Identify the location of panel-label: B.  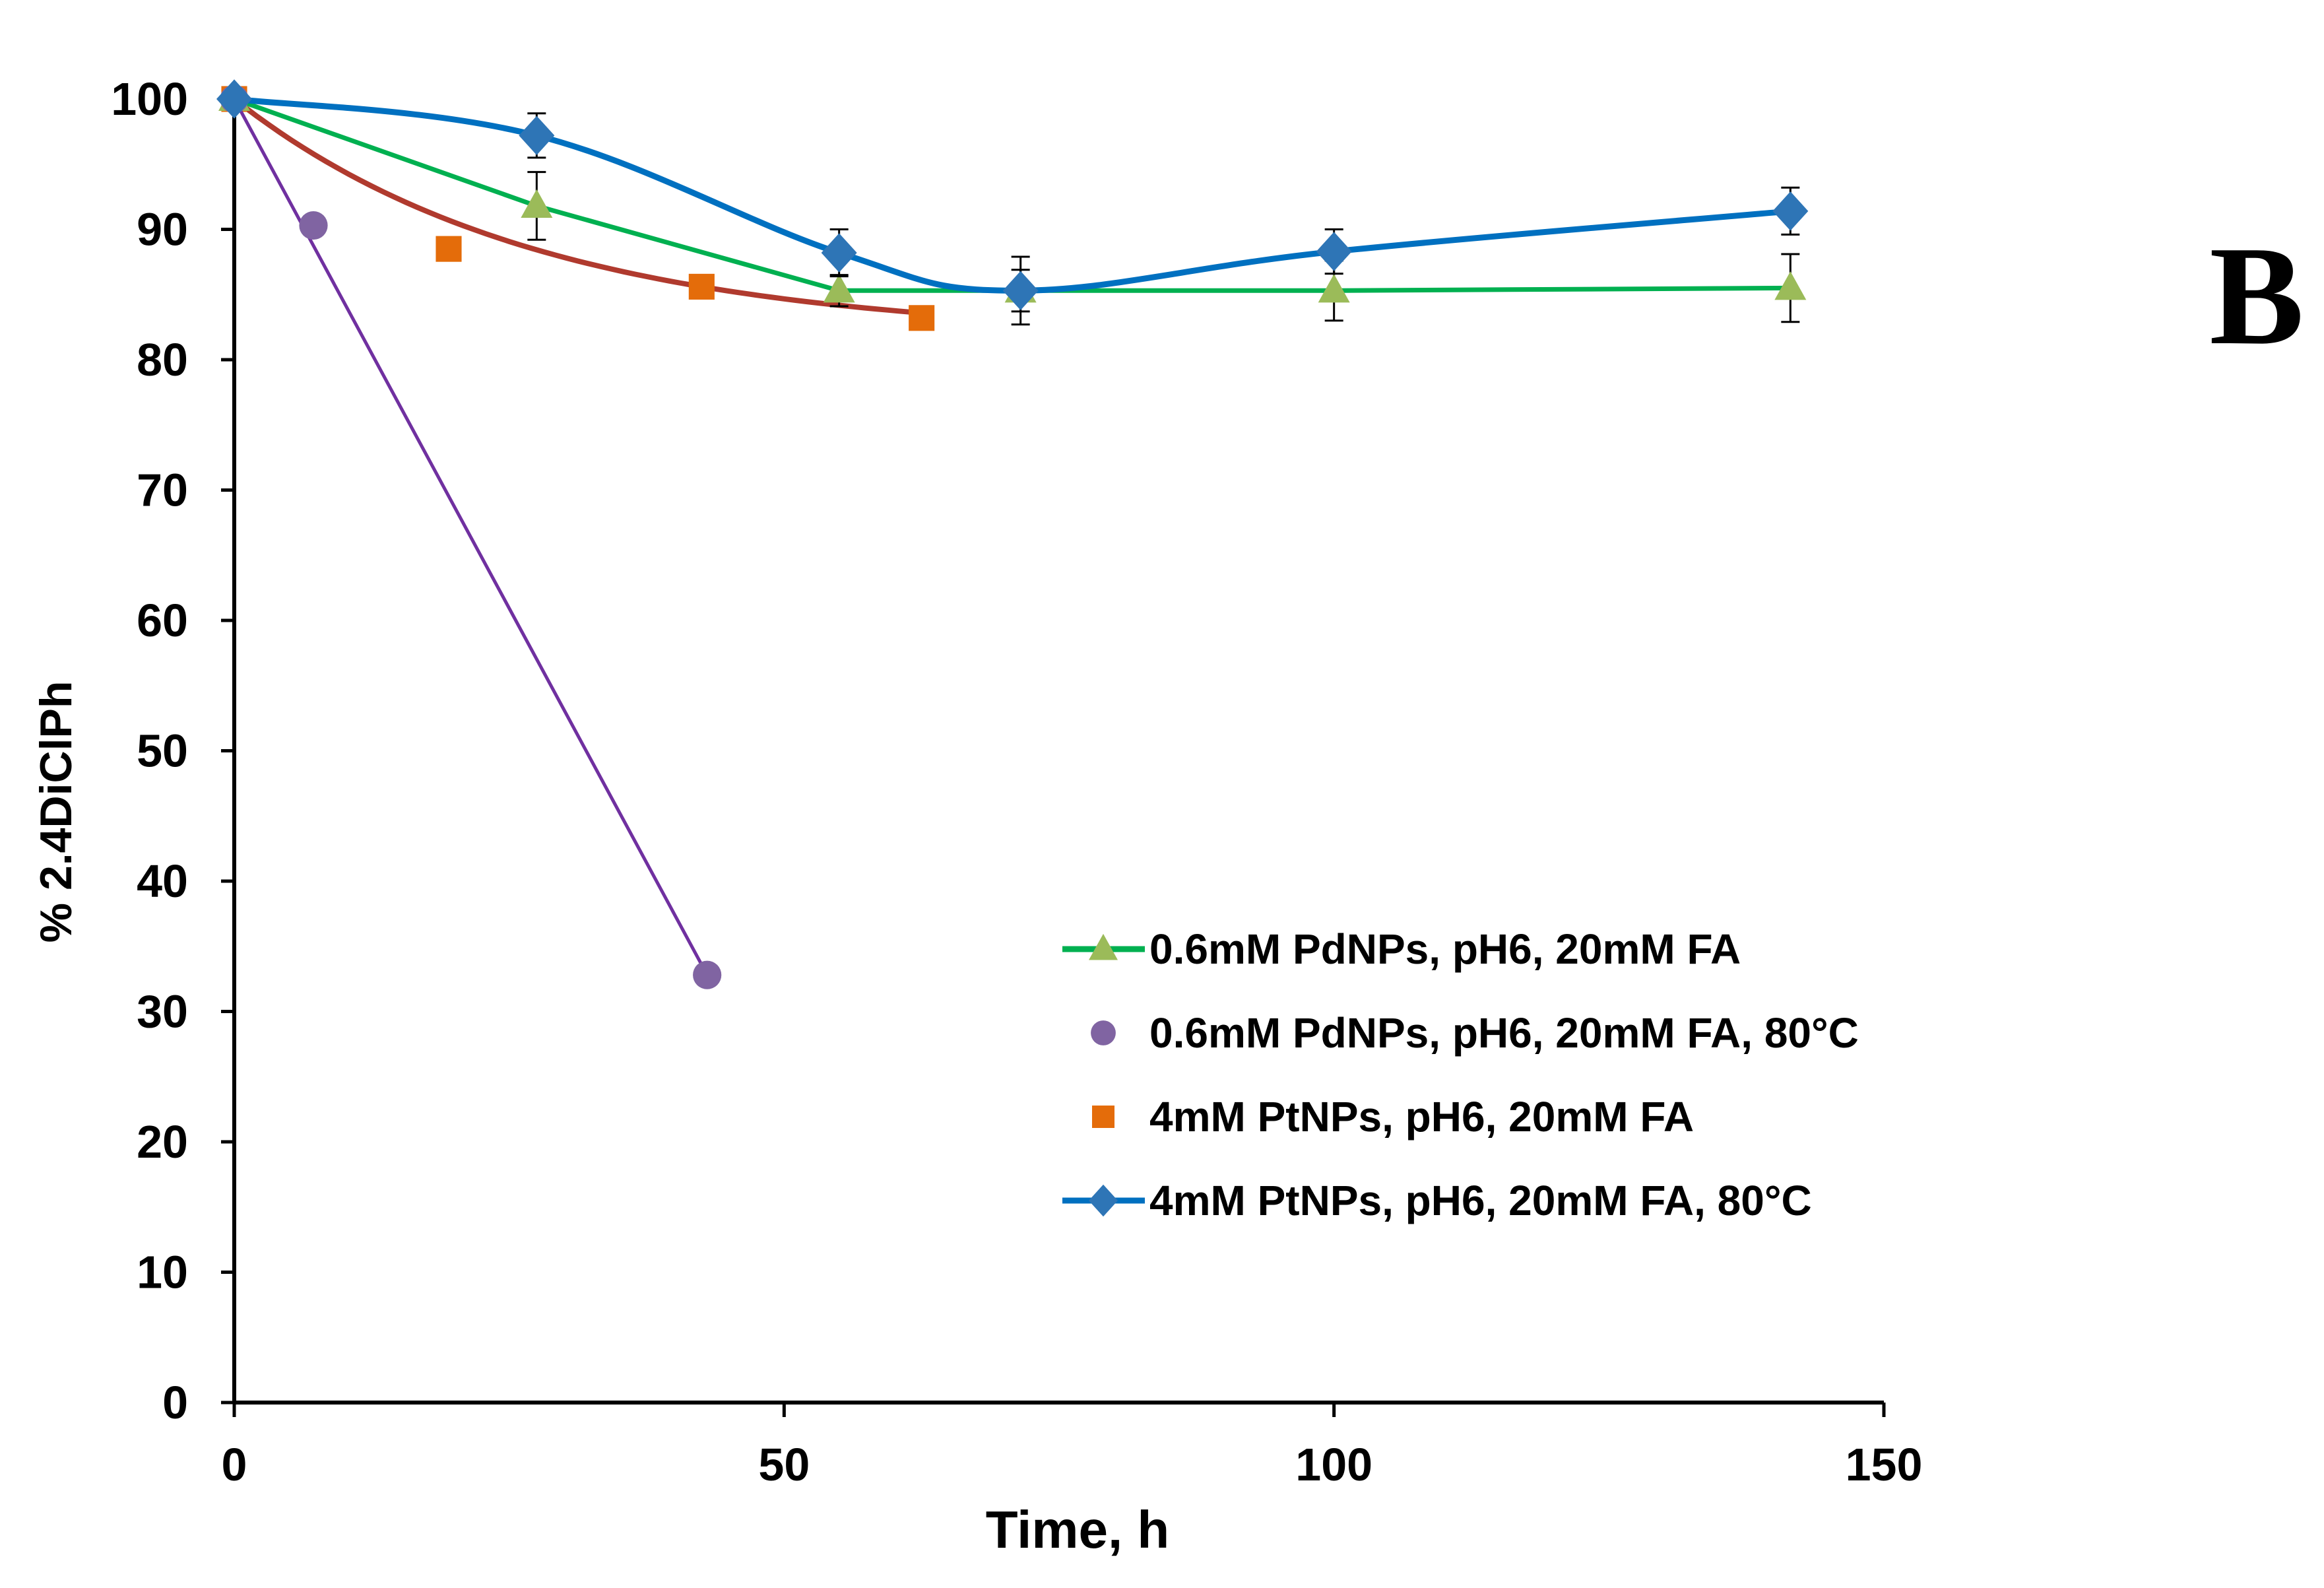
(2256, 295).